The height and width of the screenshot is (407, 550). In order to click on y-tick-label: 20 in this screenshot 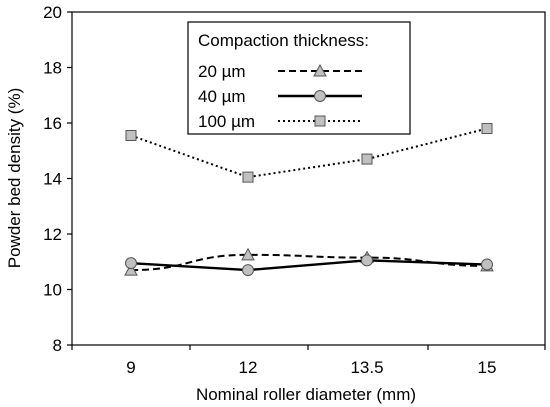, I will do `click(52, 12)`.